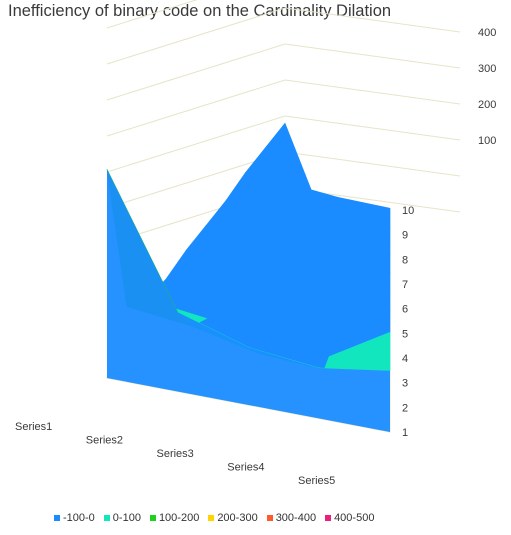 The height and width of the screenshot is (535, 511). Describe the element at coordinates (33, 427) in the screenshot. I see `series-label: Series1` at that location.